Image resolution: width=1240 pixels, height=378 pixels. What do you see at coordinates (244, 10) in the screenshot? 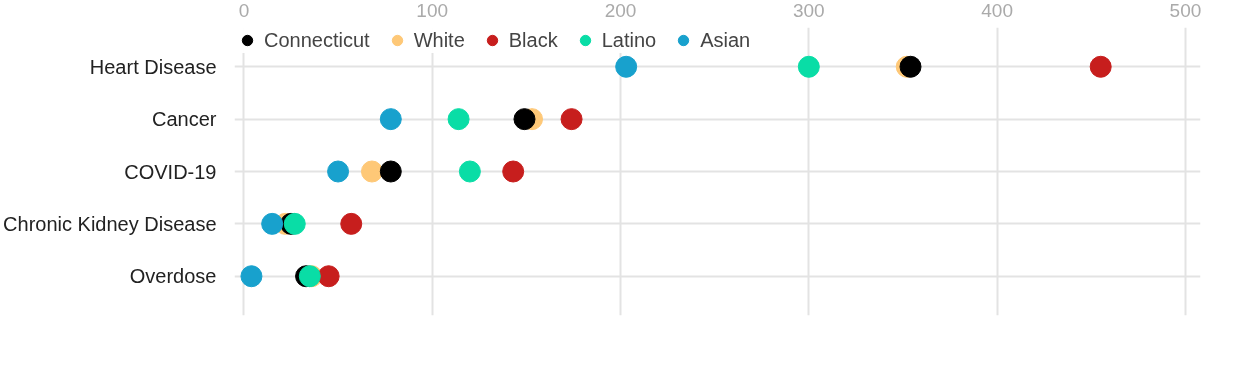
I see `x-tick-label: 0` at bounding box center [244, 10].